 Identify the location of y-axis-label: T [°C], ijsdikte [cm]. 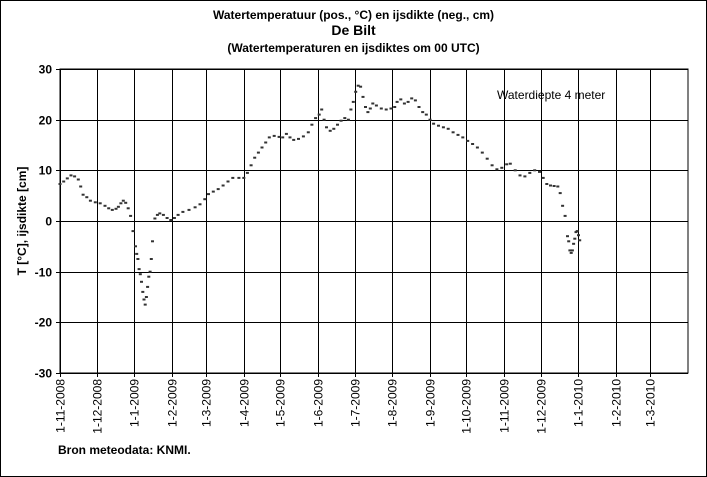
(22, 221).